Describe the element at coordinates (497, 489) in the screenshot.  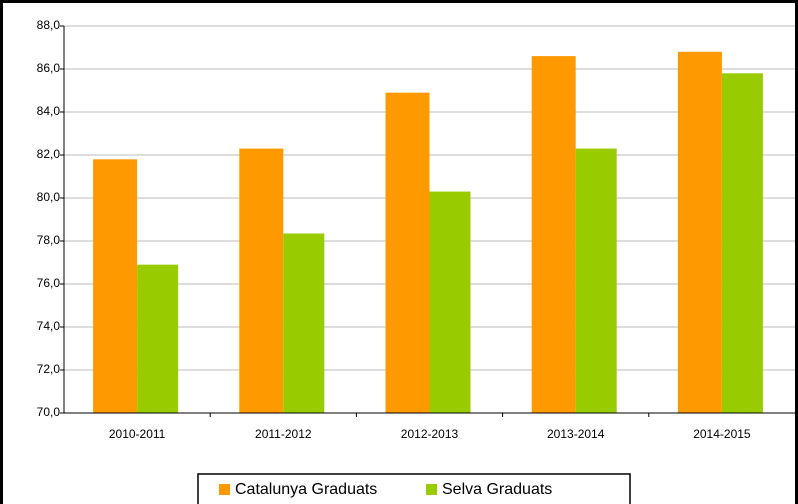
I see `legend-label: Selva Graduats` at that location.